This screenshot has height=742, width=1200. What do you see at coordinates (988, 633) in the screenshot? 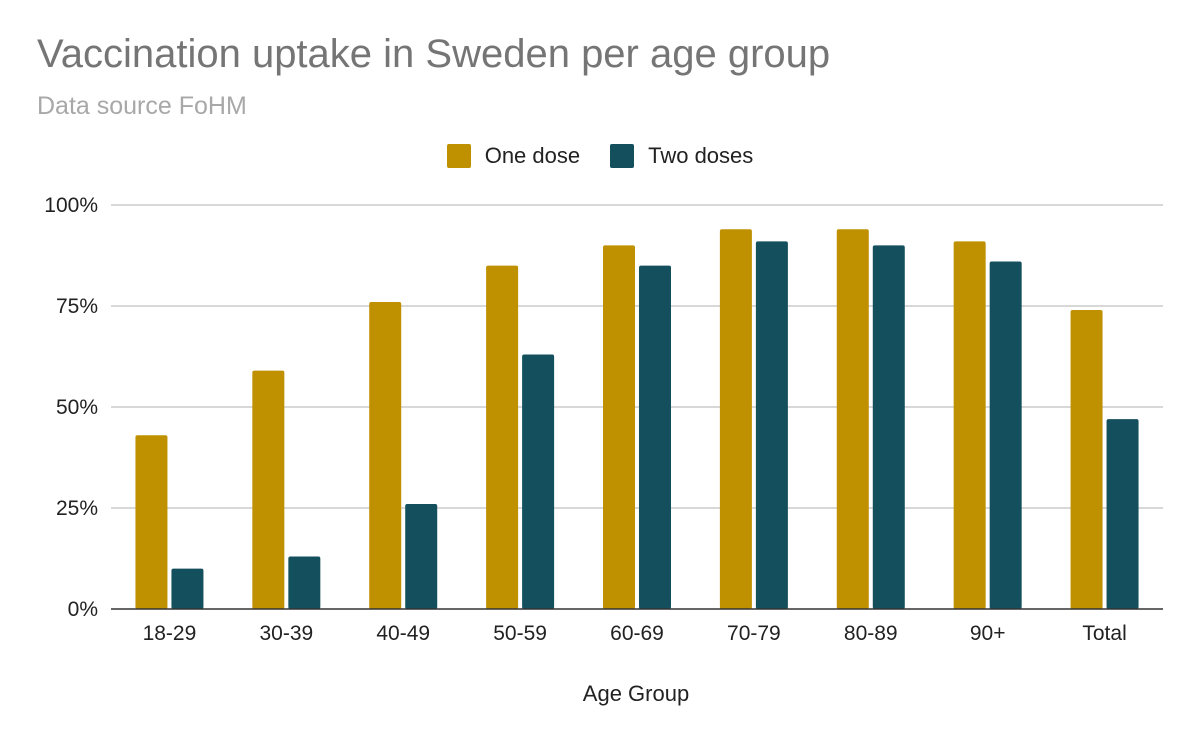
I see `x-tick-label: 90+` at bounding box center [988, 633].